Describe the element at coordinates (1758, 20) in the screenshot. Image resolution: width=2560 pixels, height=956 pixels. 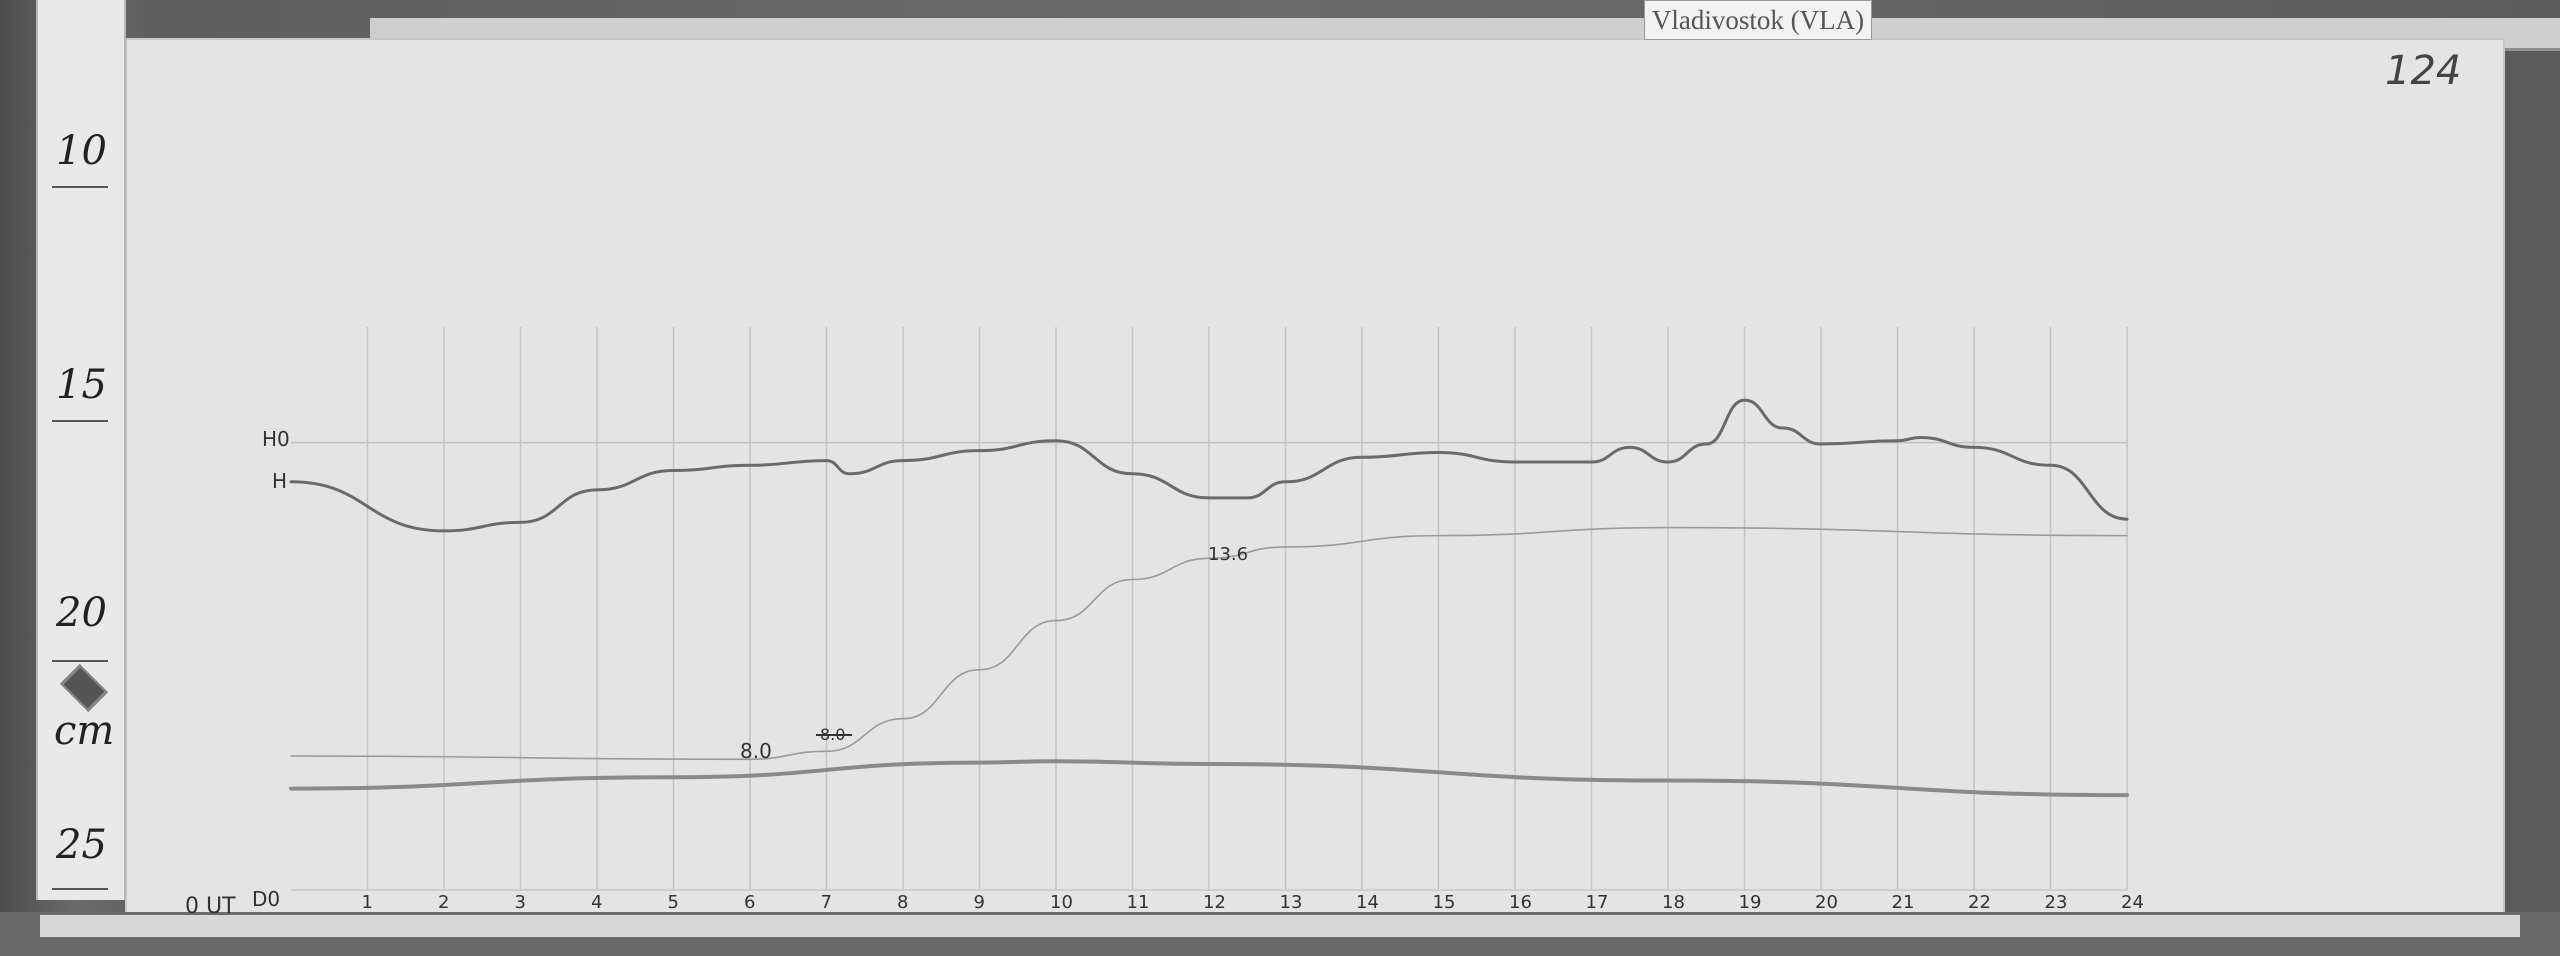
I see `station-label: Vladivostok (VLA)` at that location.